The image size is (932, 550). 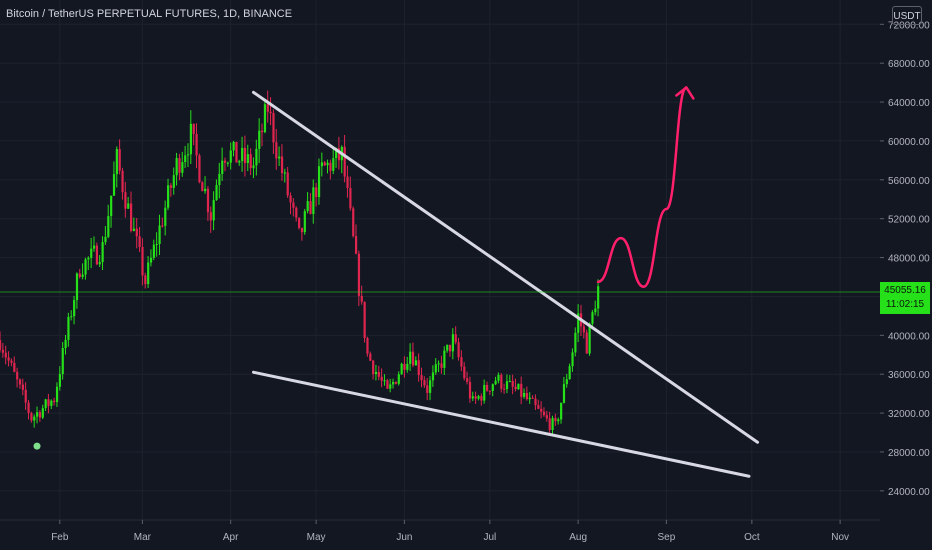 What do you see at coordinates (143, 537) in the screenshot?
I see `x-tick-label: Mar` at bounding box center [143, 537].